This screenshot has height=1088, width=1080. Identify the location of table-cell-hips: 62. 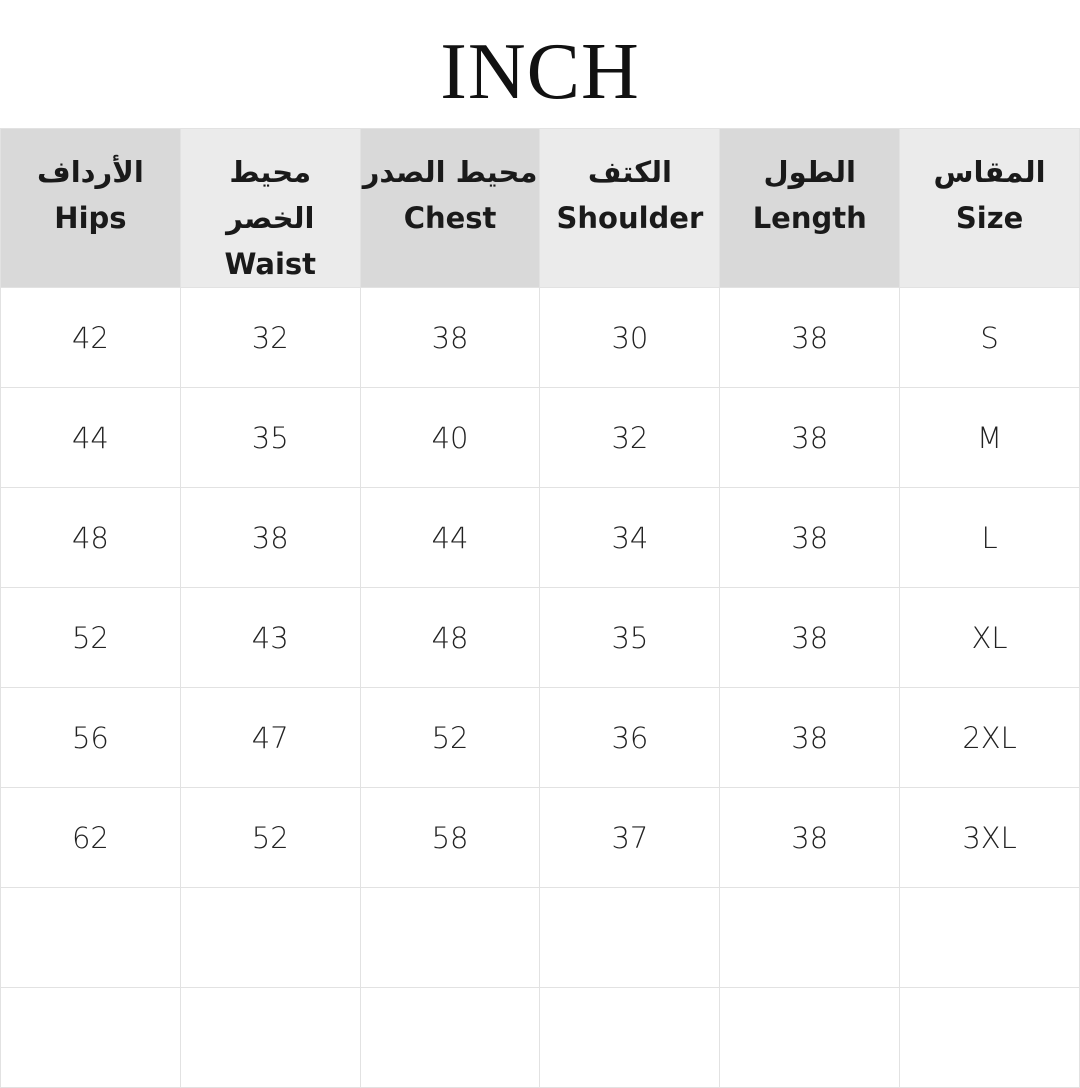
(90, 837).